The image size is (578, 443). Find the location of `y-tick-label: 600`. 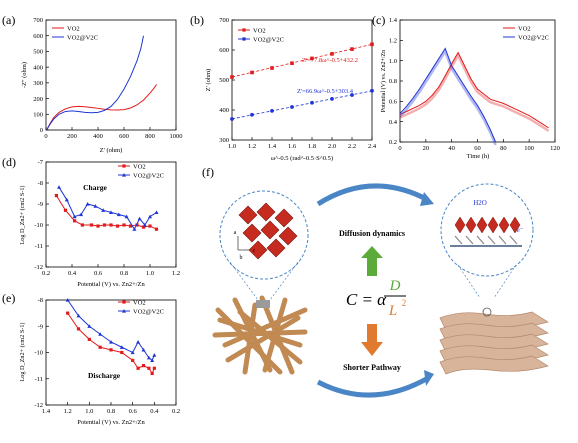

y-tick-label: 600 is located at coordinates (38, 36).